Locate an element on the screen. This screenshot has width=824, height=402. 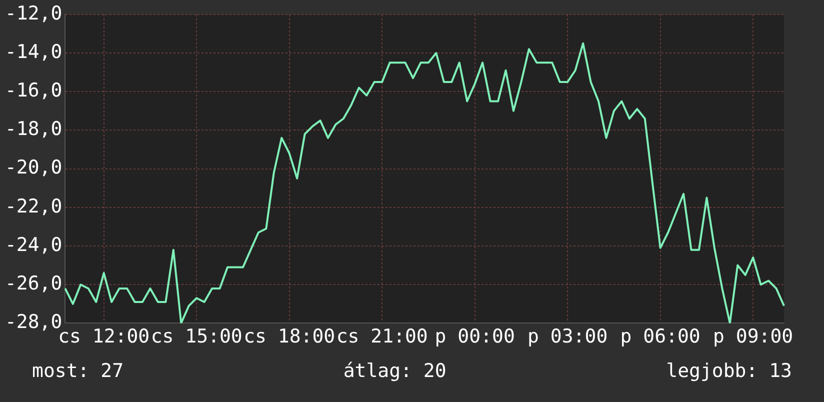
x-tick-label: p 09:00 is located at coordinates (753, 337).